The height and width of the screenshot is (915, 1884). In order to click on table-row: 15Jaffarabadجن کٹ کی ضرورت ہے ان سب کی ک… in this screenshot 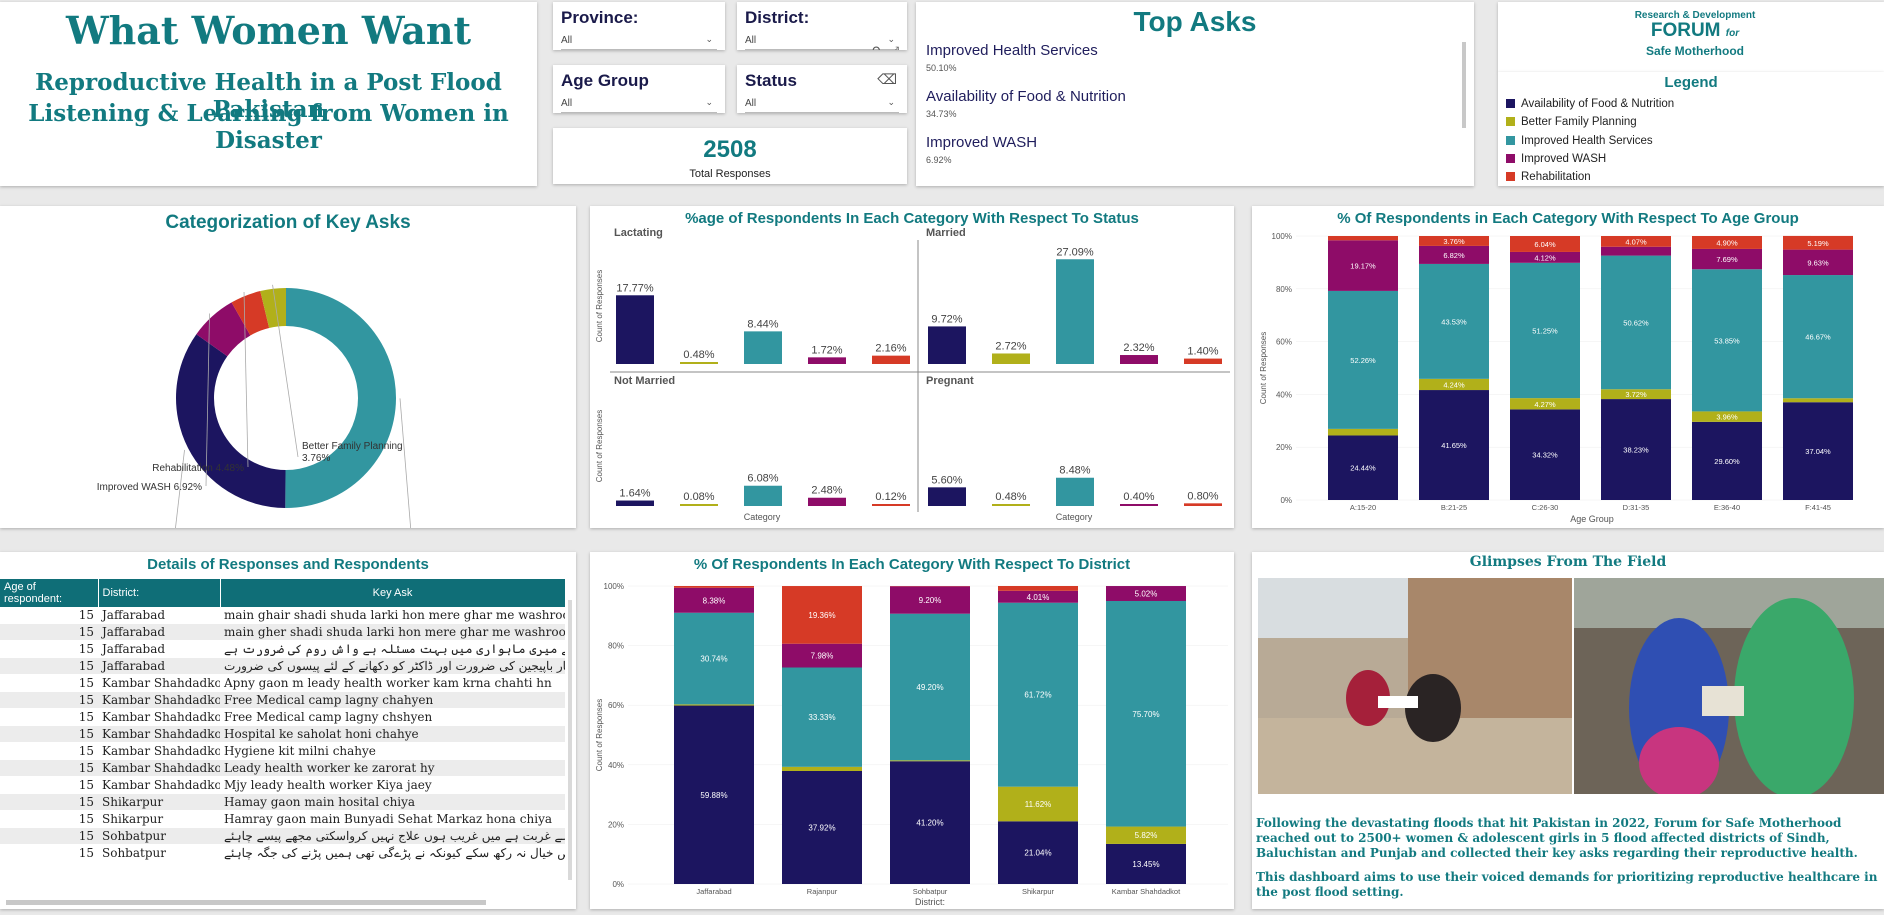, I will do `click(282, 649)`.